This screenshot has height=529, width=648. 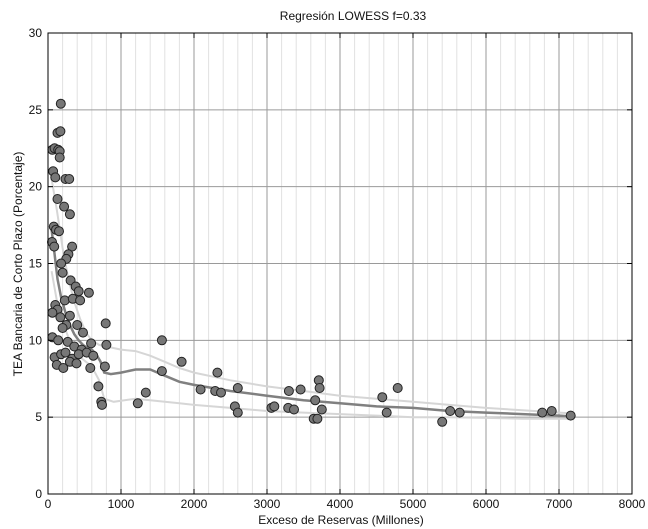 I want to click on x-tick-label: 0, so click(x=48, y=504).